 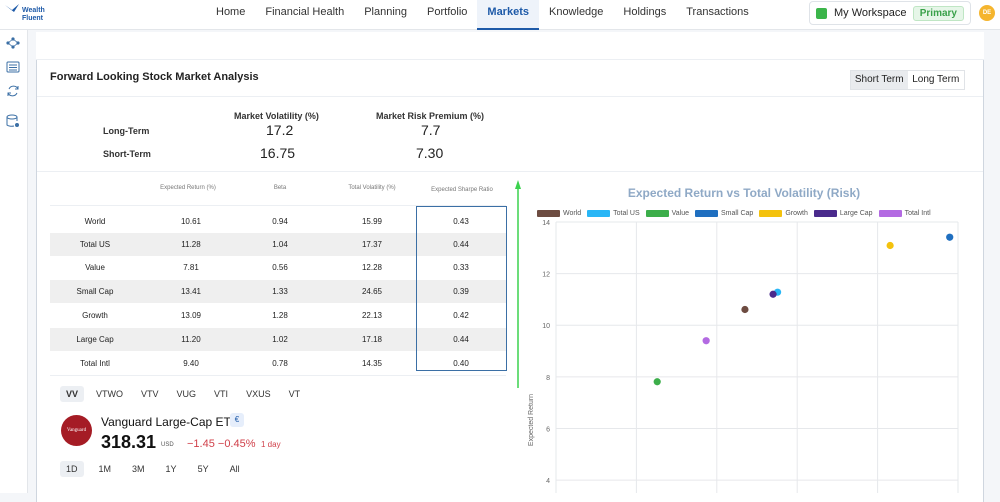 What do you see at coordinates (430, 116) in the screenshot?
I see `market-risk-premium-header: Market Risk Premium (%)` at bounding box center [430, 116].